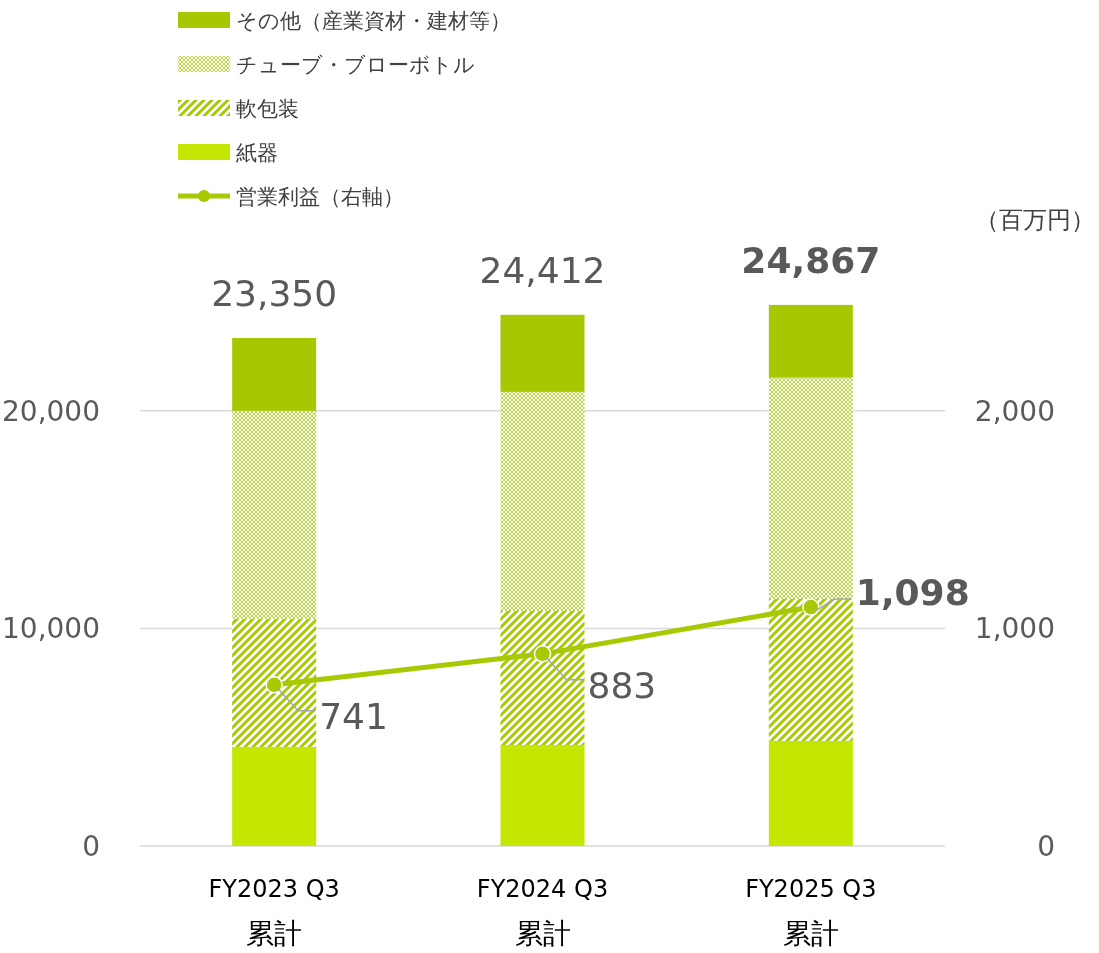  What do you see at coordinates (912, 593) in the screenshot?
I see `data-label: 1,098` at bounding box center [912, 593].